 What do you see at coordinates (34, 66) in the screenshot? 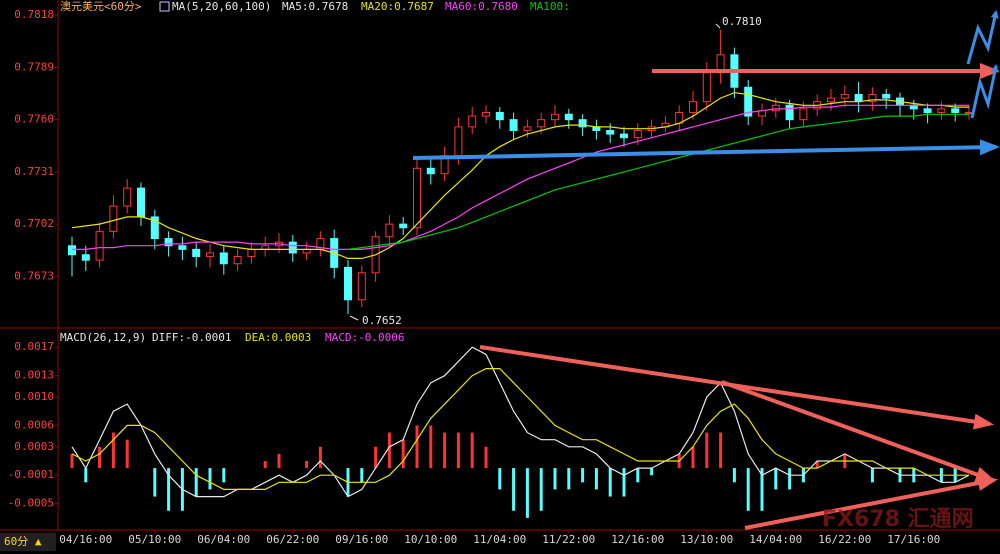
I see `y-tick-label: 0.7789` at bounding box center [34, 66].